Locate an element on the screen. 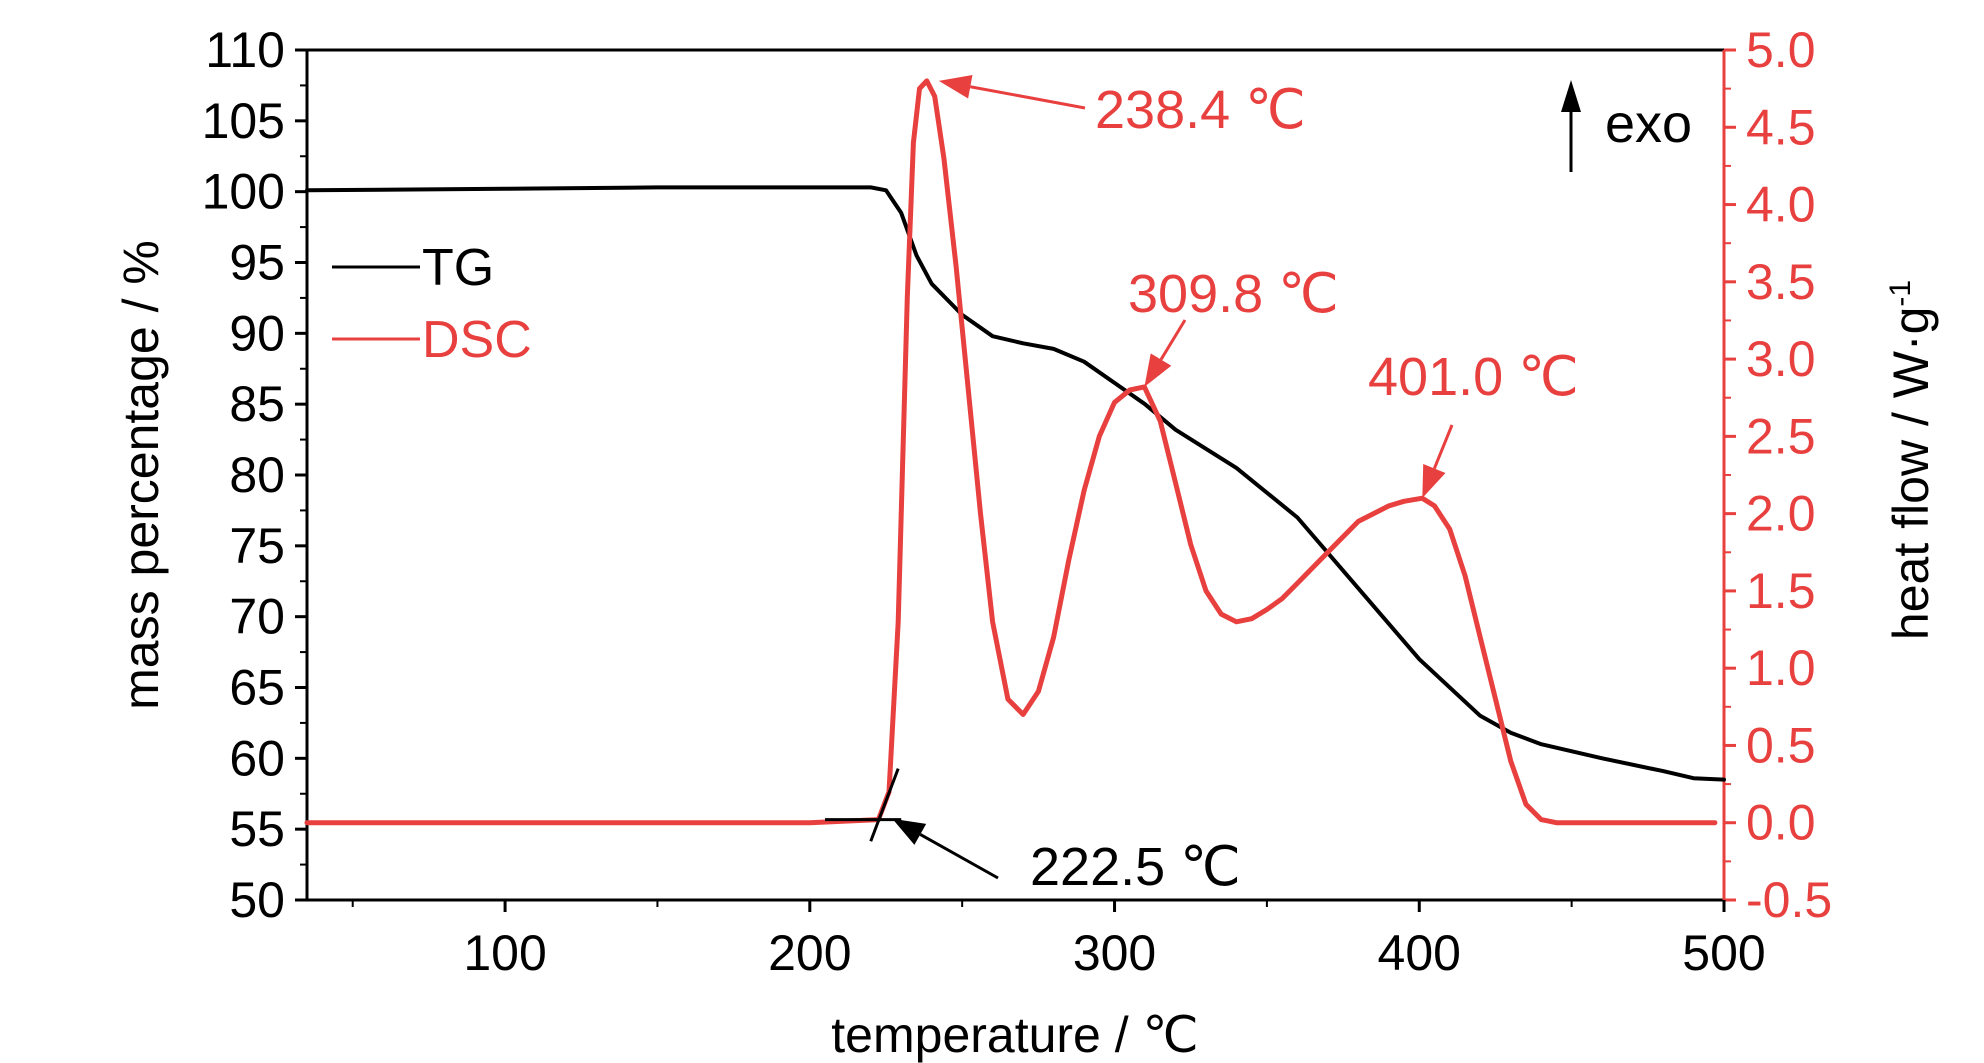 The image size is (1984, 1063). x-tick-label: 200 is located at coordinates (809, 953).